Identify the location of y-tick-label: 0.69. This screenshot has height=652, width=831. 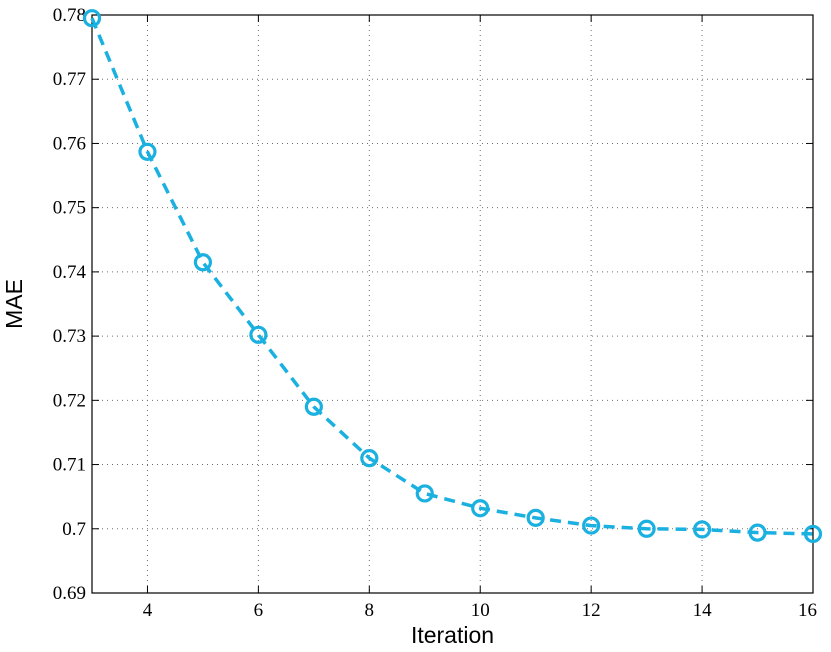
(69, 593).